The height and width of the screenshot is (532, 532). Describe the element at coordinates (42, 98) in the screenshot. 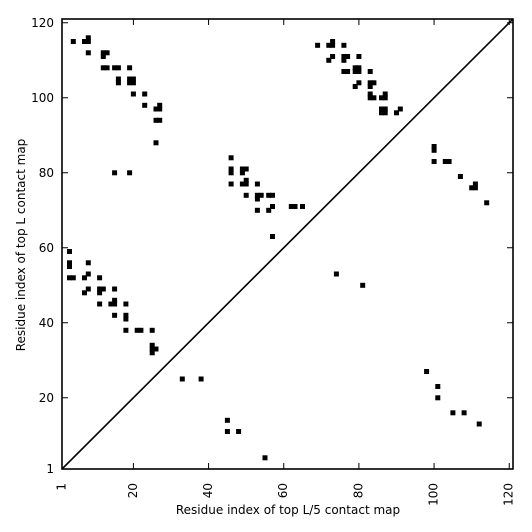

I see `y-tick-label: 100` at that location.